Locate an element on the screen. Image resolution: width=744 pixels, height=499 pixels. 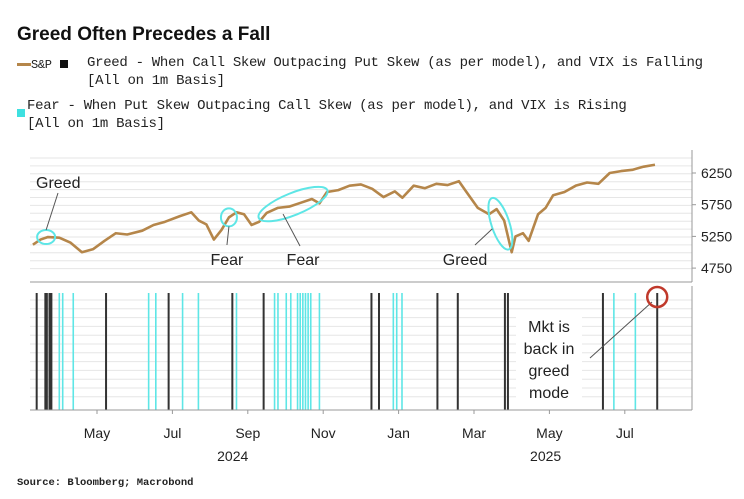
year-label: 2024 is located at coordinates (232, 456).